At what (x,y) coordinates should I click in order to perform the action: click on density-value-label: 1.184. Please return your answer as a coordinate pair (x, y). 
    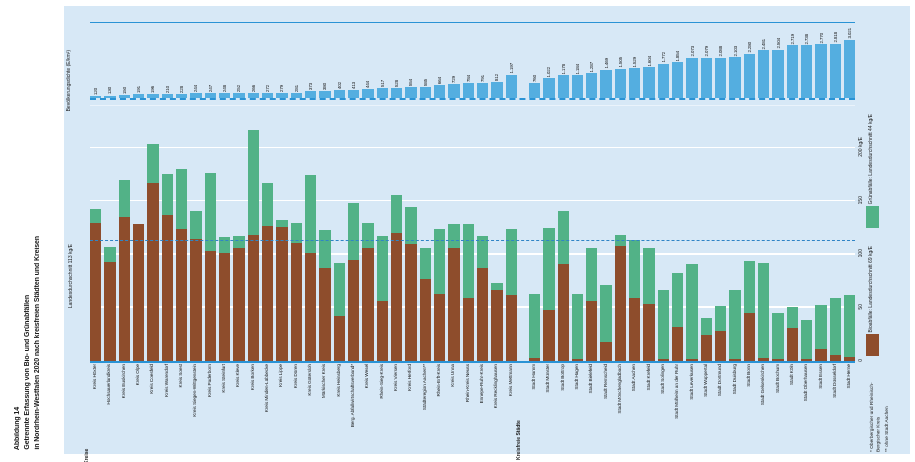
    Looking at the image, I should click on (577, 69).